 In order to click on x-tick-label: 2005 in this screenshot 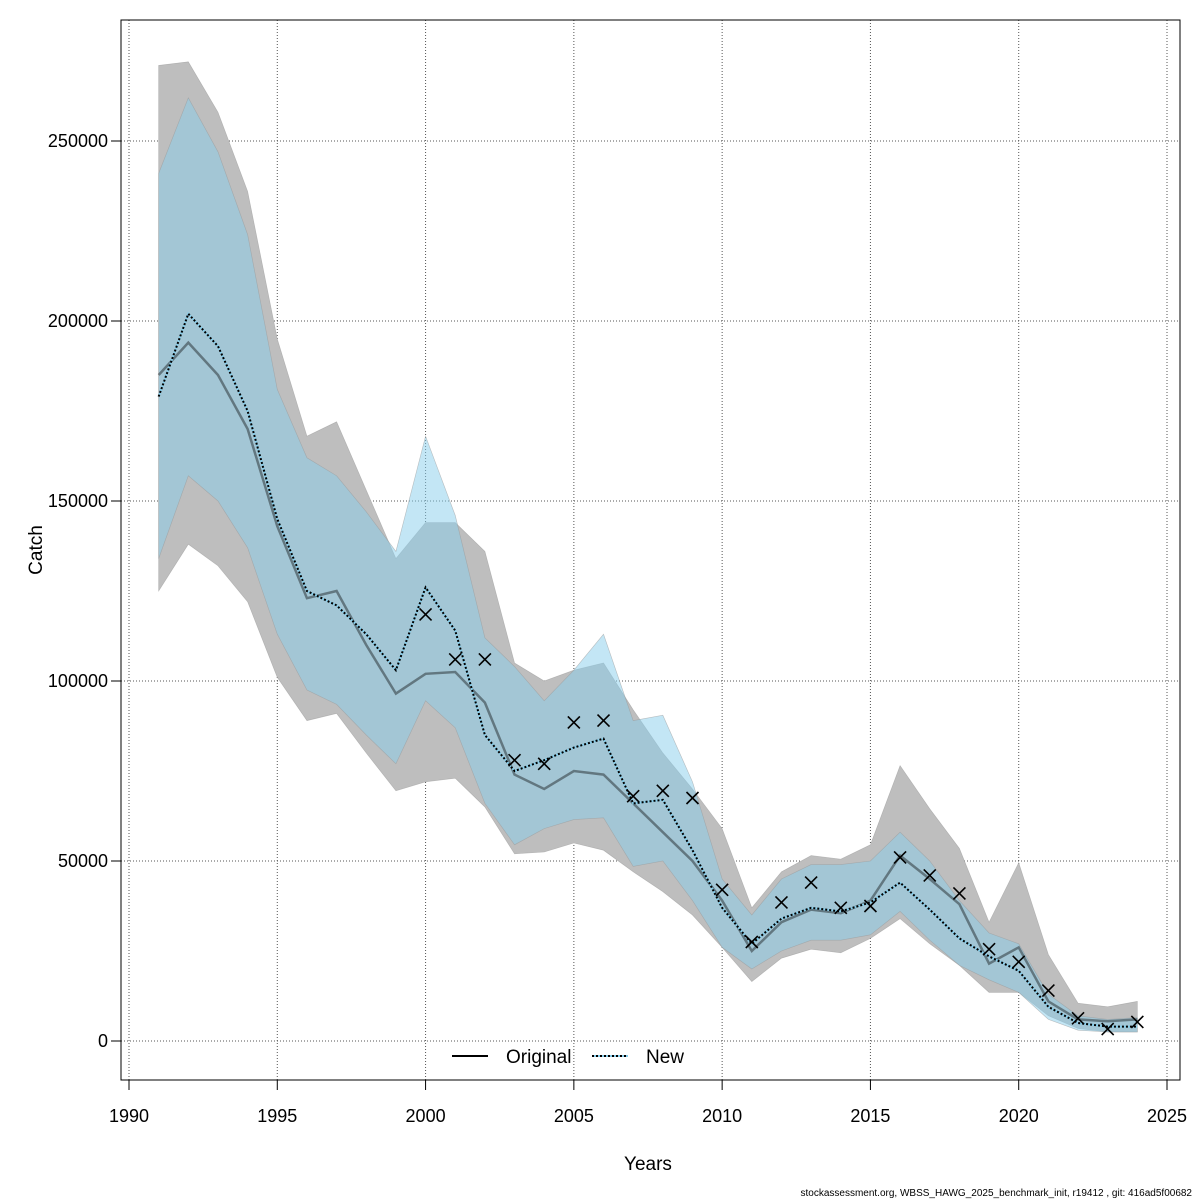, I will do `click(574, 1116)`.